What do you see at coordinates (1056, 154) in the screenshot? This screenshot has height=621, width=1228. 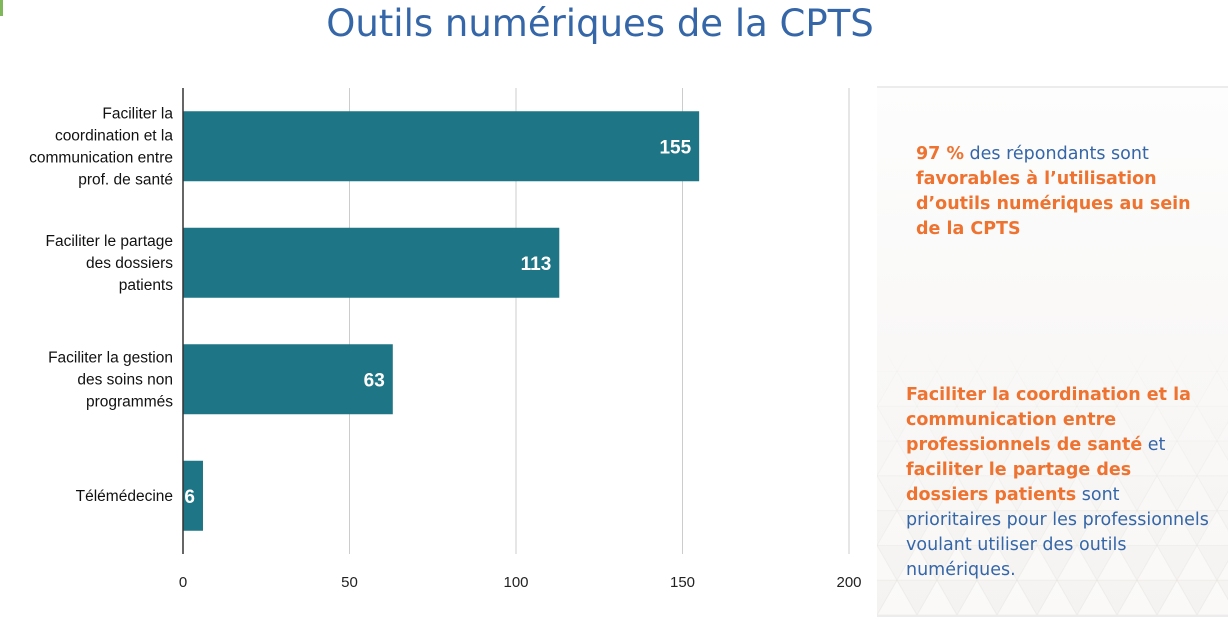 I see `note-favorable-text: des répondants sont` at bounding box center [1056, 154].